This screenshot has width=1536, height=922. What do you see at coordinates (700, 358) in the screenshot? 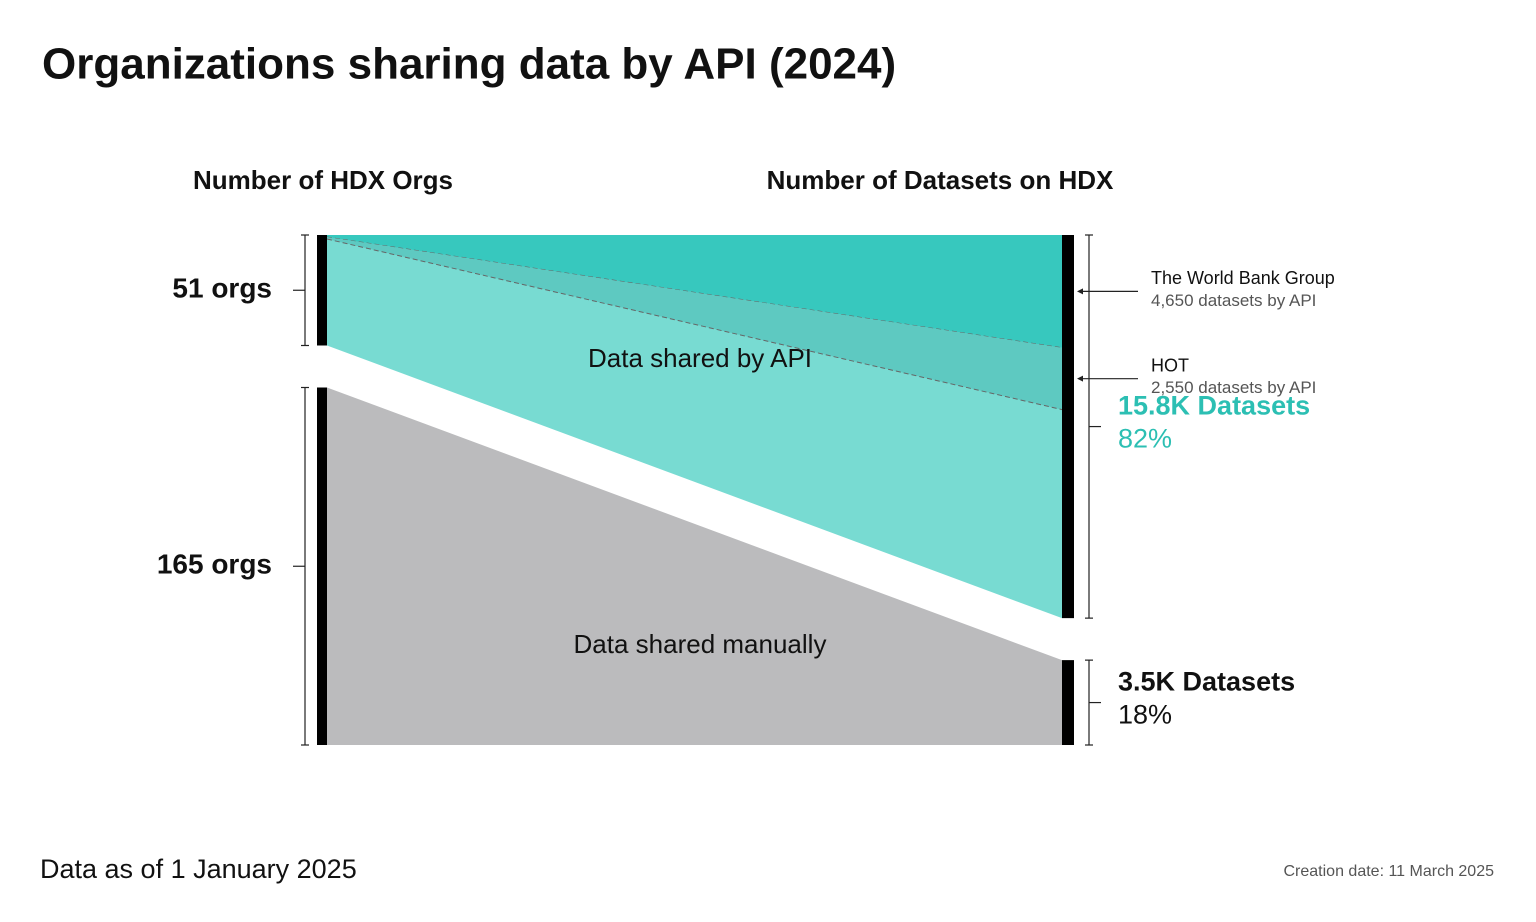
I see `flow-label: Data shared by API` at bounding box center [700, 358].